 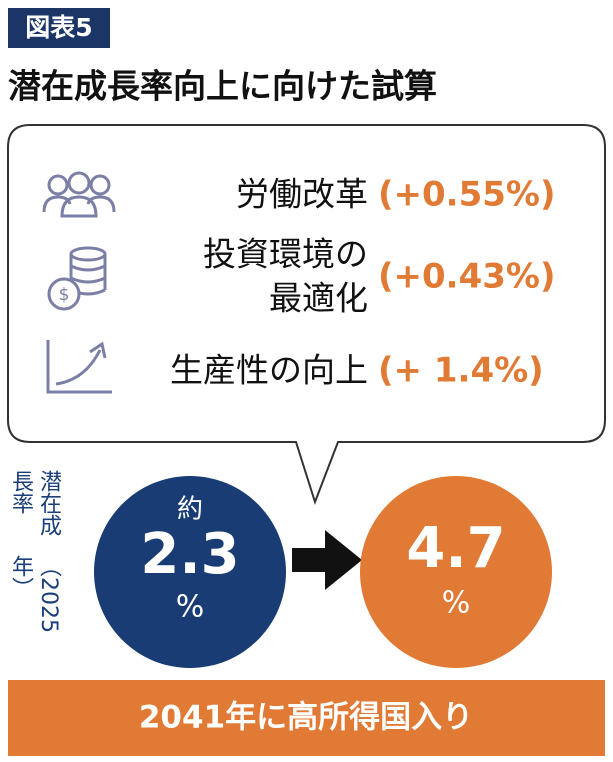 I want to click on current-number: 2.3, so click(x=189, y=554).